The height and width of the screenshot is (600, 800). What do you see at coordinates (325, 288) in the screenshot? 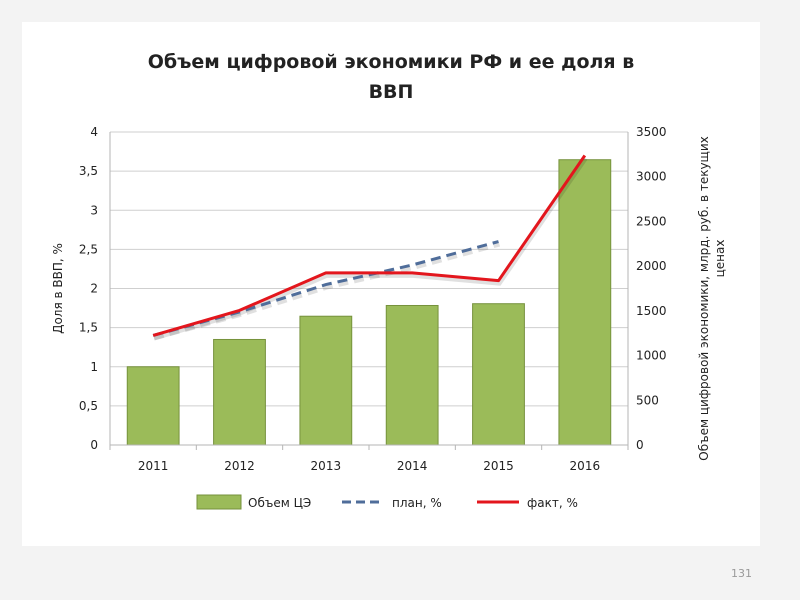
I see `plan-line` at bounding box center [325, 288].